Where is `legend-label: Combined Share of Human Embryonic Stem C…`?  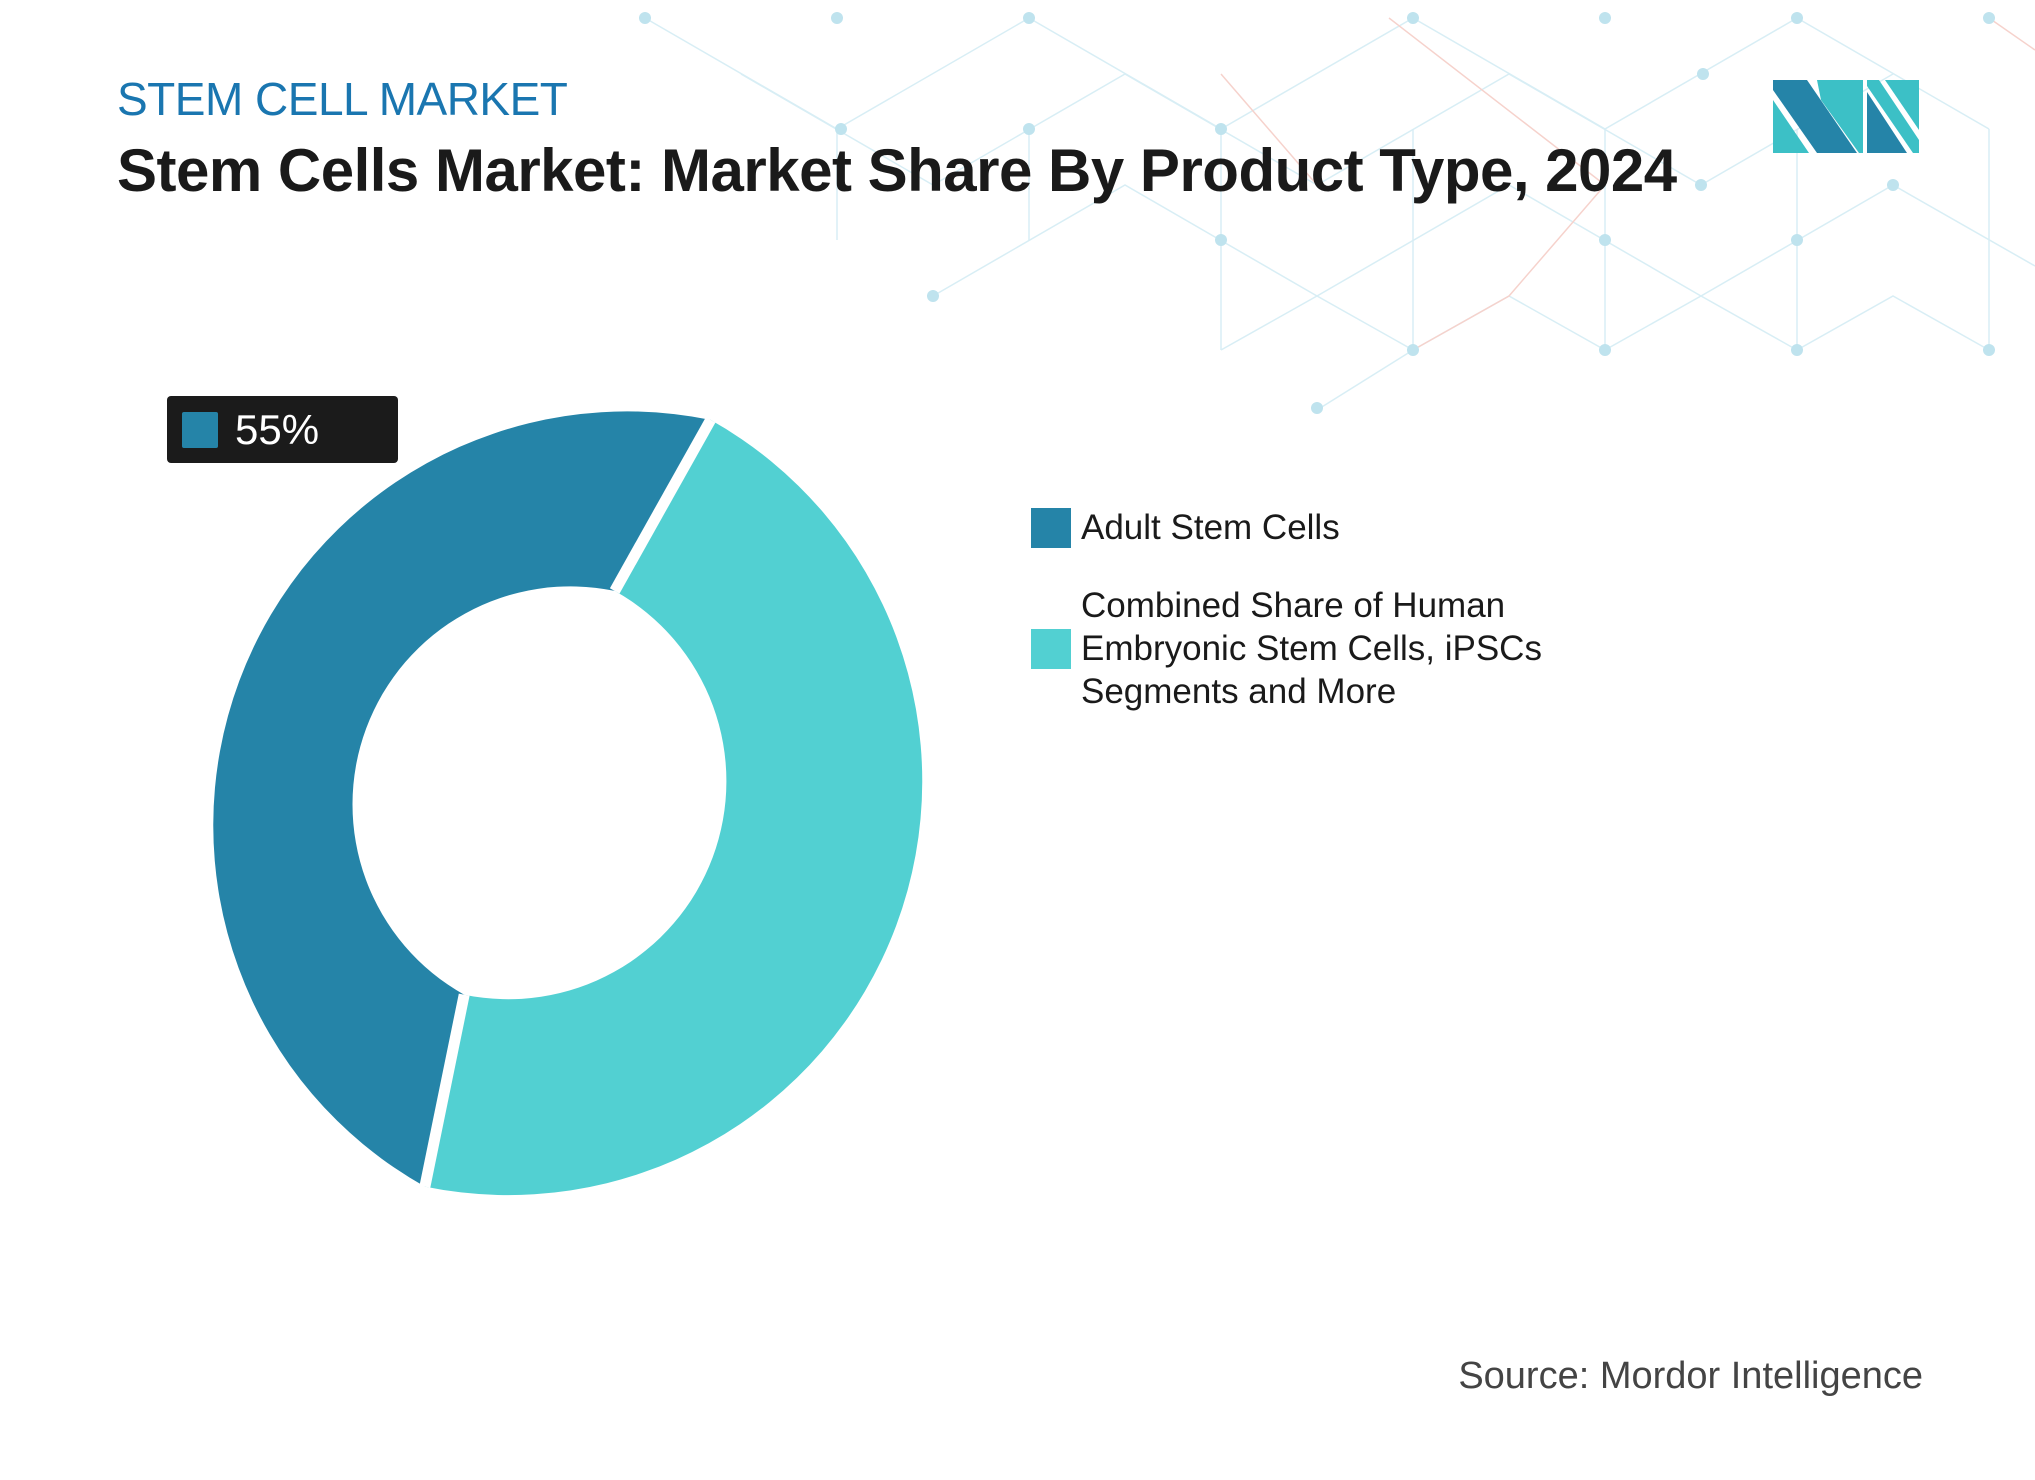 legend-label: Combined Share of Human Embryonic Stem C… is located at coordinates (1311, 648).